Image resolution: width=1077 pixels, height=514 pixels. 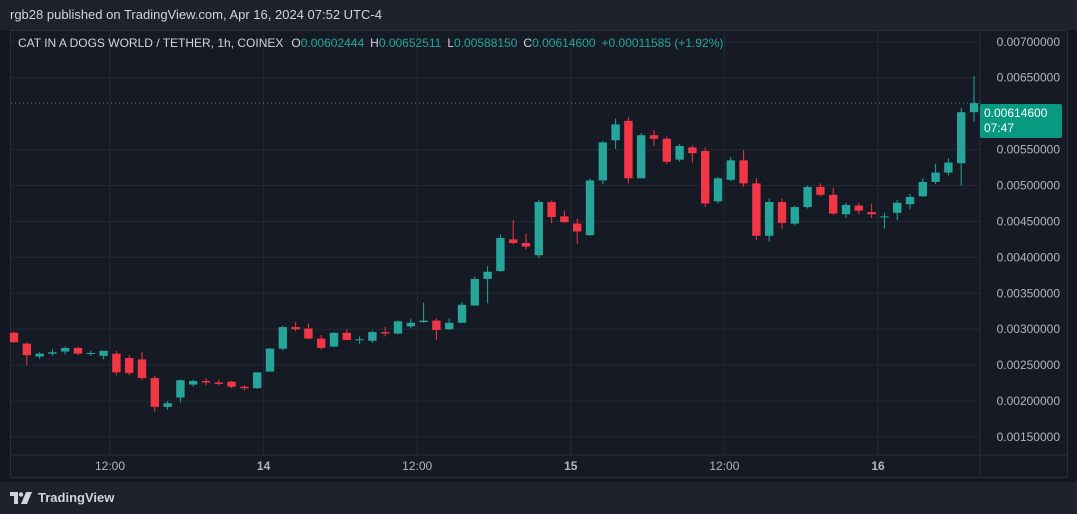 I want to click on time-tick-label: 15, so click(x=571, y=466).